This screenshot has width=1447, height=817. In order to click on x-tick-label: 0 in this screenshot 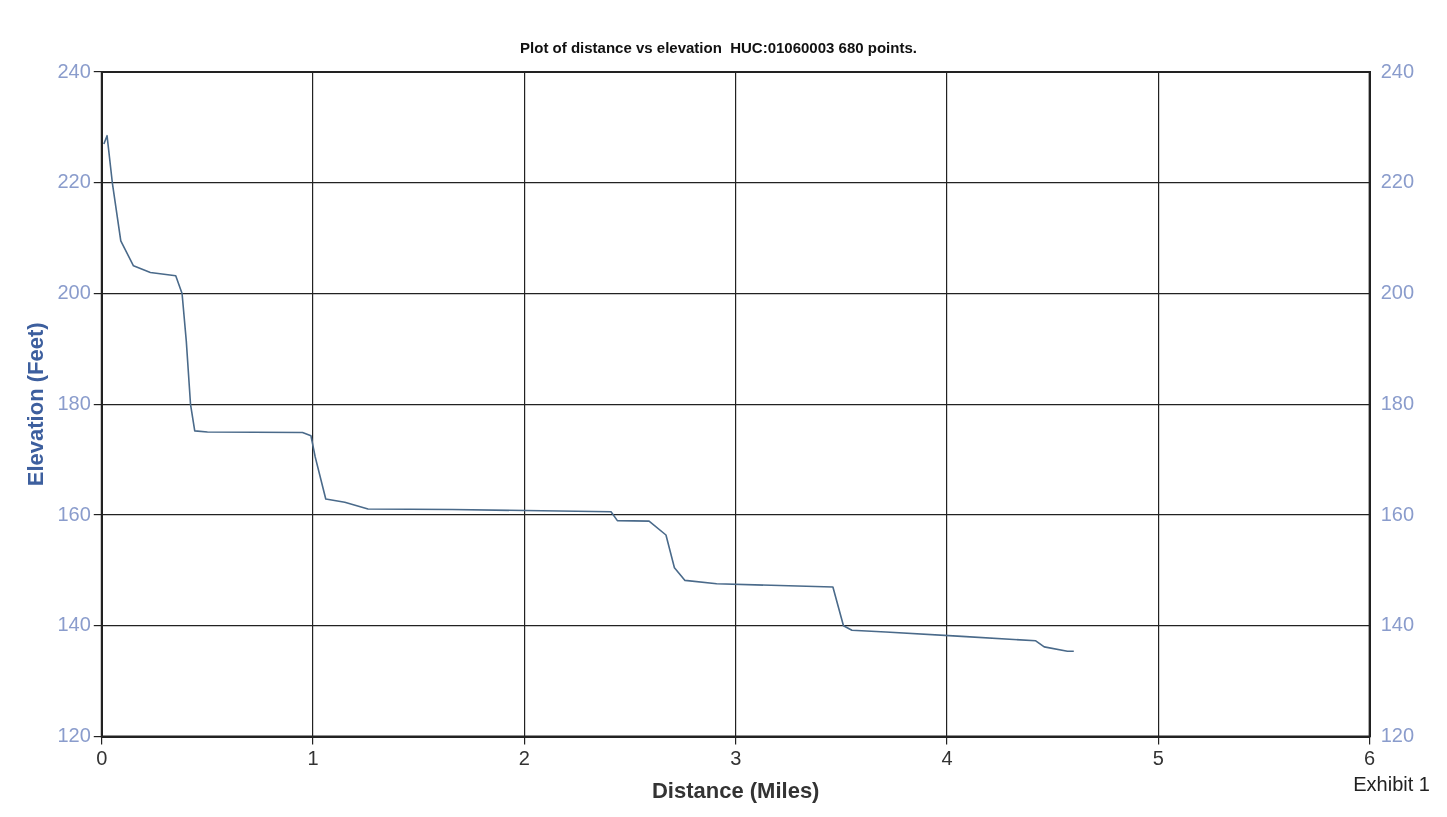, I will do `click(102, 758)`.